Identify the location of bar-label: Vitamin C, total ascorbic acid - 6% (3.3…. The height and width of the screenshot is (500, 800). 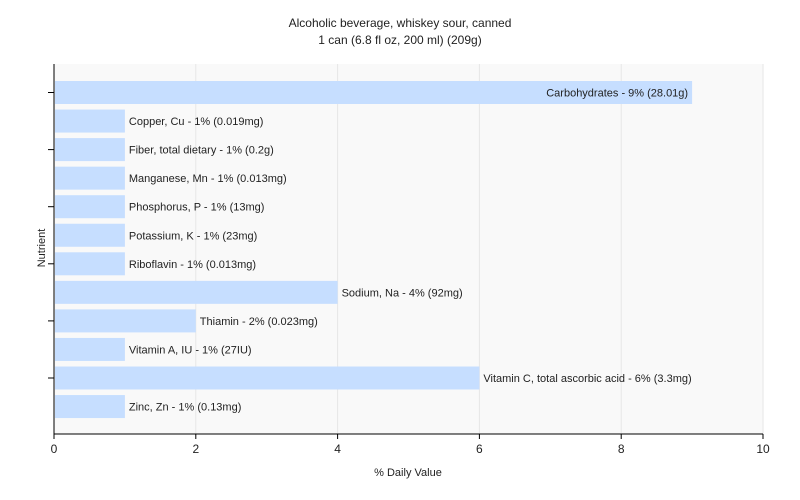
(587, 379).